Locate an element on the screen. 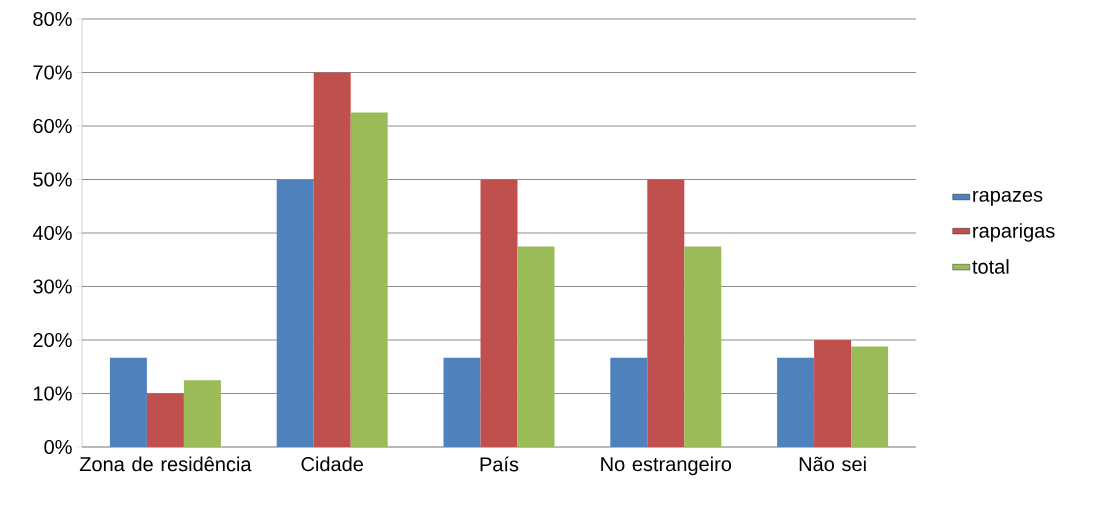 This screenshot has width=1101, height=525. y-tick-label: 30% is located at coordinates (52, 286).